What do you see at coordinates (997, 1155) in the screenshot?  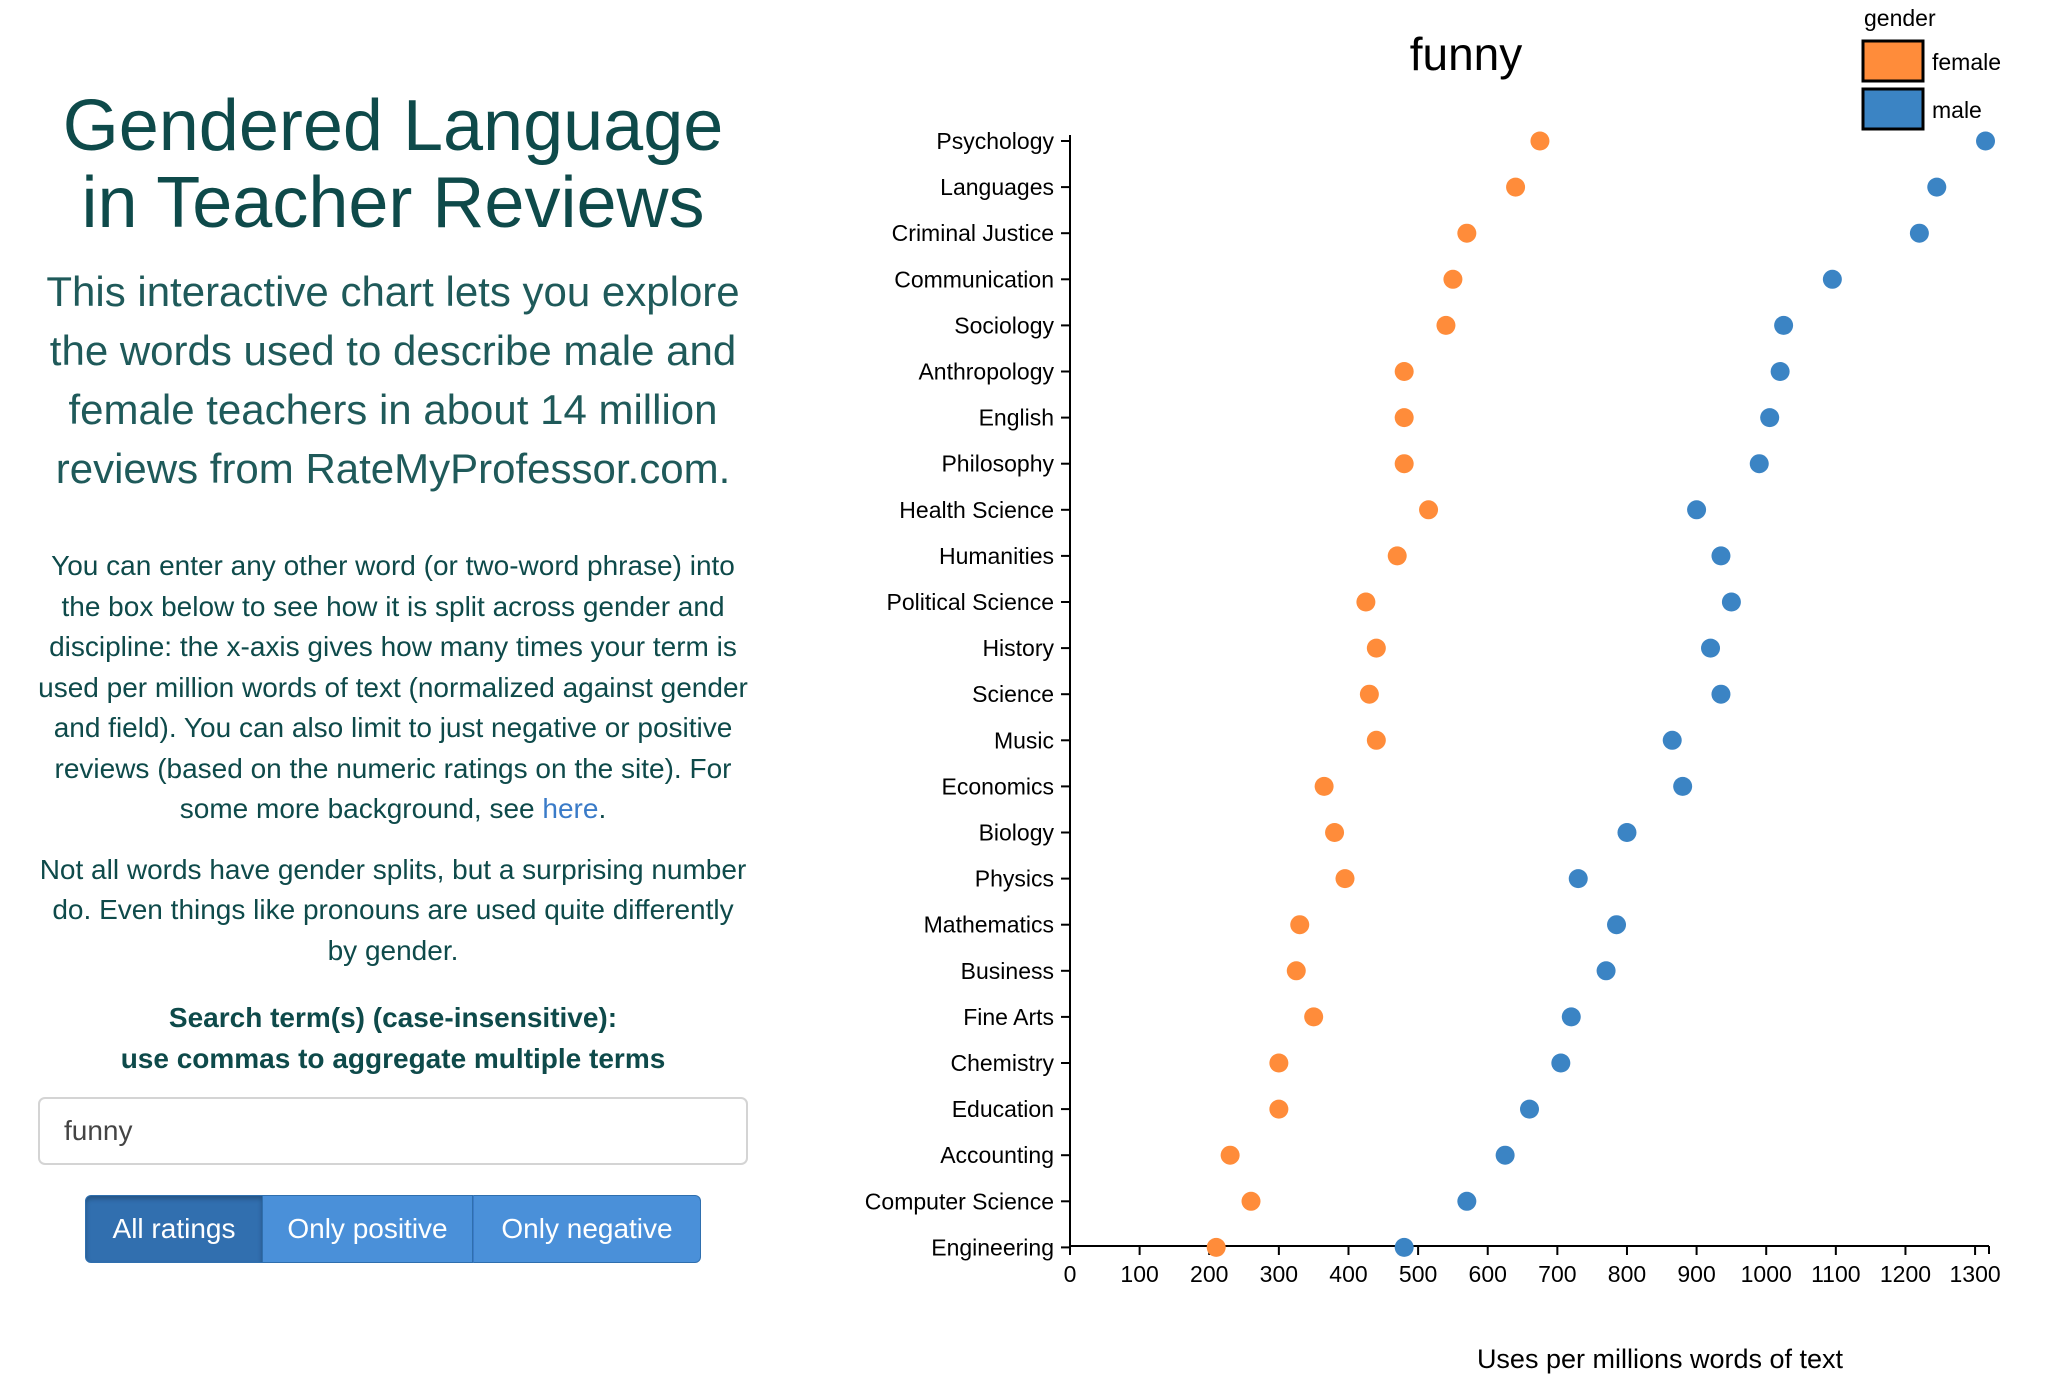 I see `y-tick-label: Accounting` at bounding box center [997, 1155].